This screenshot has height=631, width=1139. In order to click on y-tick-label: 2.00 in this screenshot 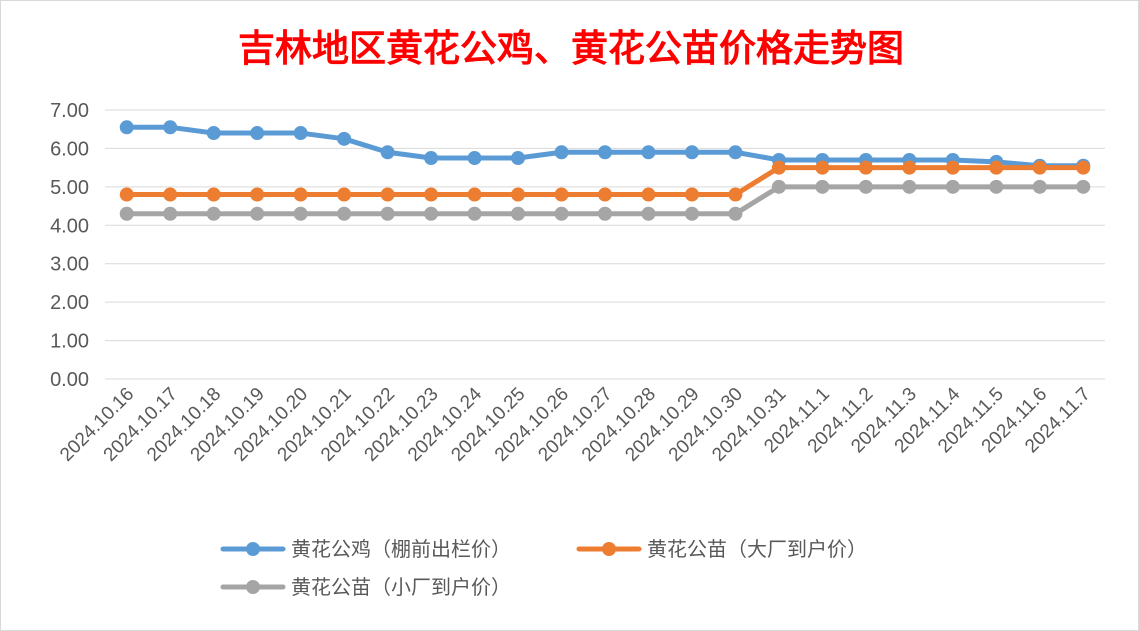, I will do `click(69, 303)`.